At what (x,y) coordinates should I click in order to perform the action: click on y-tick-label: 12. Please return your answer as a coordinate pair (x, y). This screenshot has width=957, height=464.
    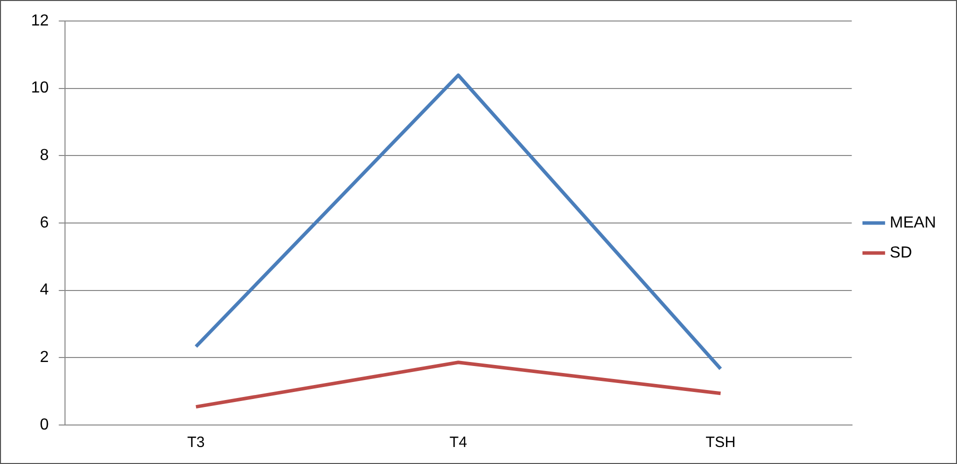
    Looking at the image, I should click on (40, 21).